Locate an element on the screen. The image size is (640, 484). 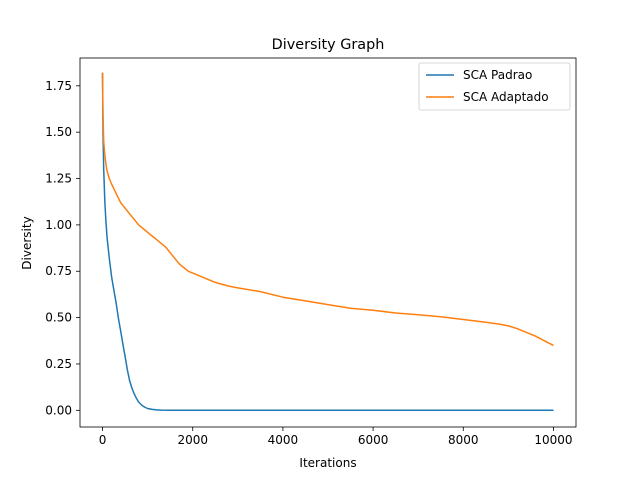
x-axis-label: Iterations is located at coordinates (327, 463).